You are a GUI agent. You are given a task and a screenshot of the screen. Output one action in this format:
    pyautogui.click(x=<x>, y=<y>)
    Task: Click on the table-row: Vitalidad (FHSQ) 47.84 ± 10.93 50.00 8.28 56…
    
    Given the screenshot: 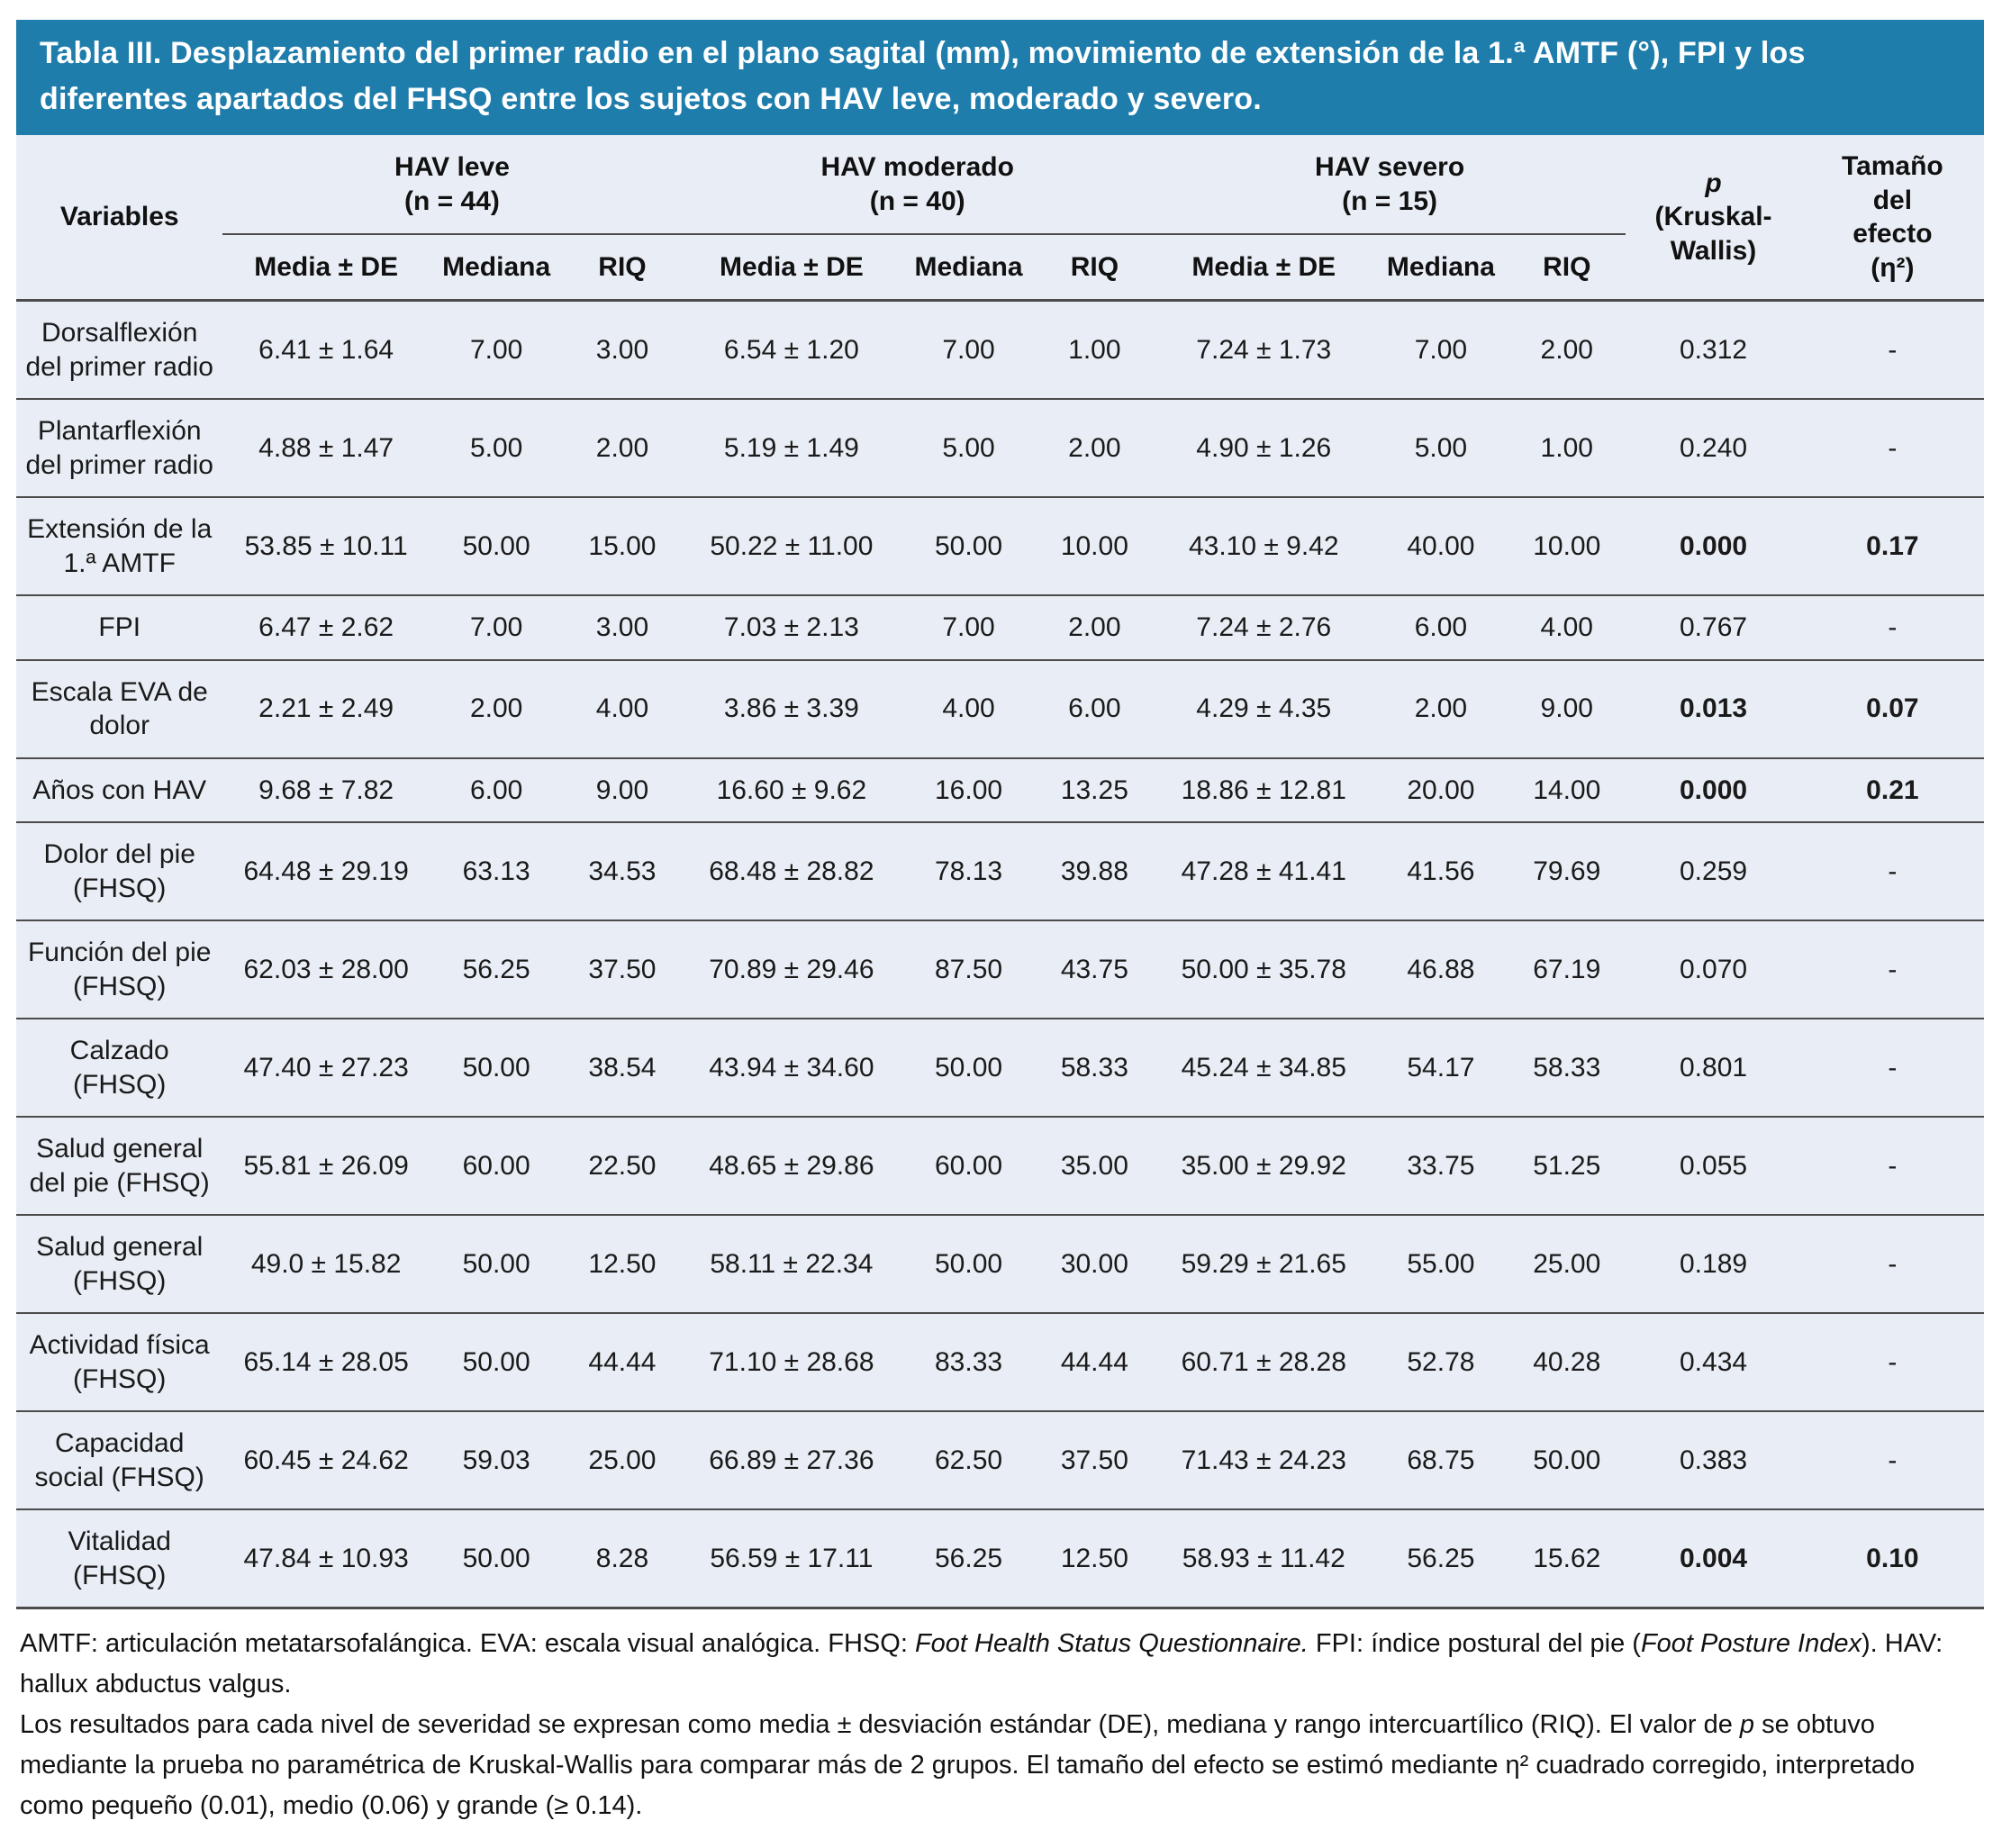 What is the action you would take?
    pyautogui.click(x=1000, y=1559)
    